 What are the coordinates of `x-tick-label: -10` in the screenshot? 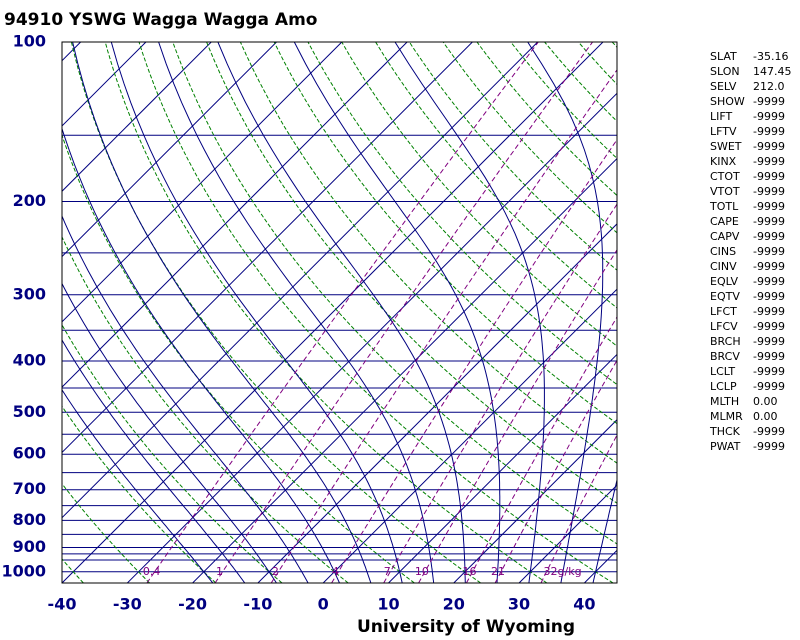 It's located at (257, 604).